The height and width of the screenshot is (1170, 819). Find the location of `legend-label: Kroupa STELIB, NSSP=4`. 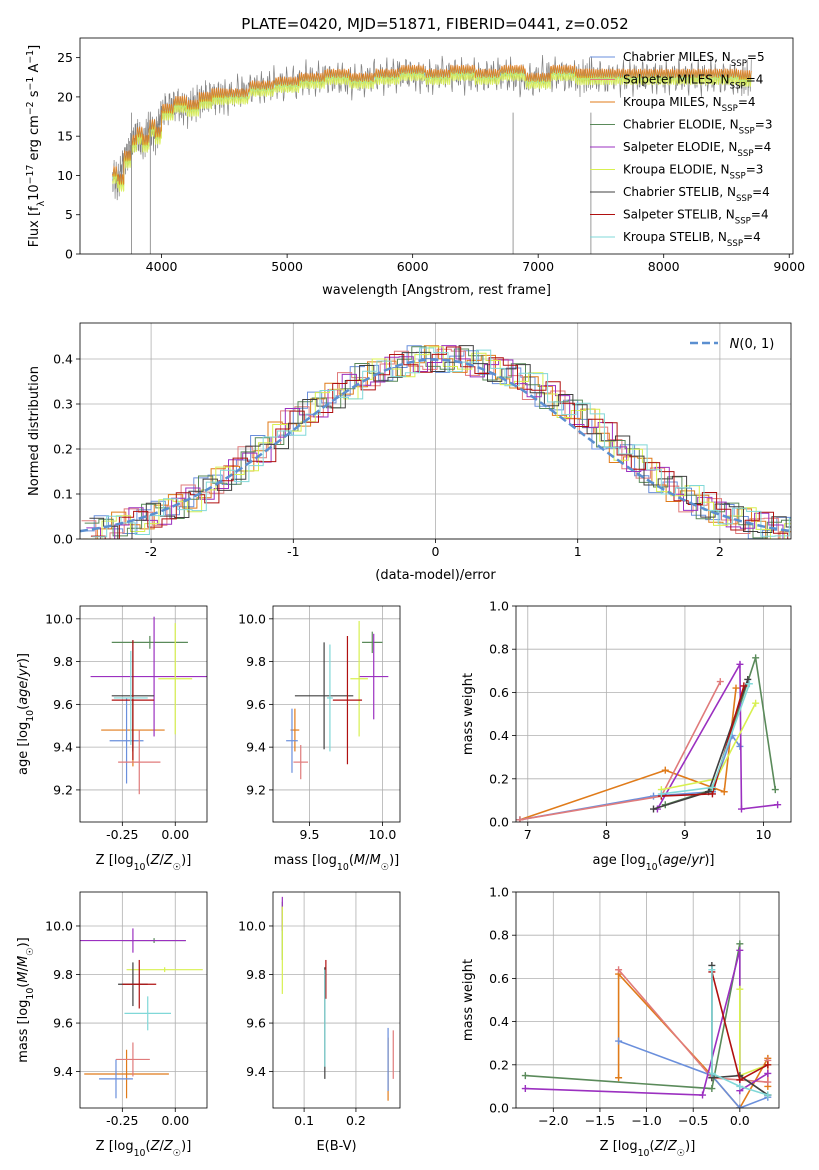

legend-label: Kroupa STELIB, NSSP=4 is located at coordinates (692, 239).